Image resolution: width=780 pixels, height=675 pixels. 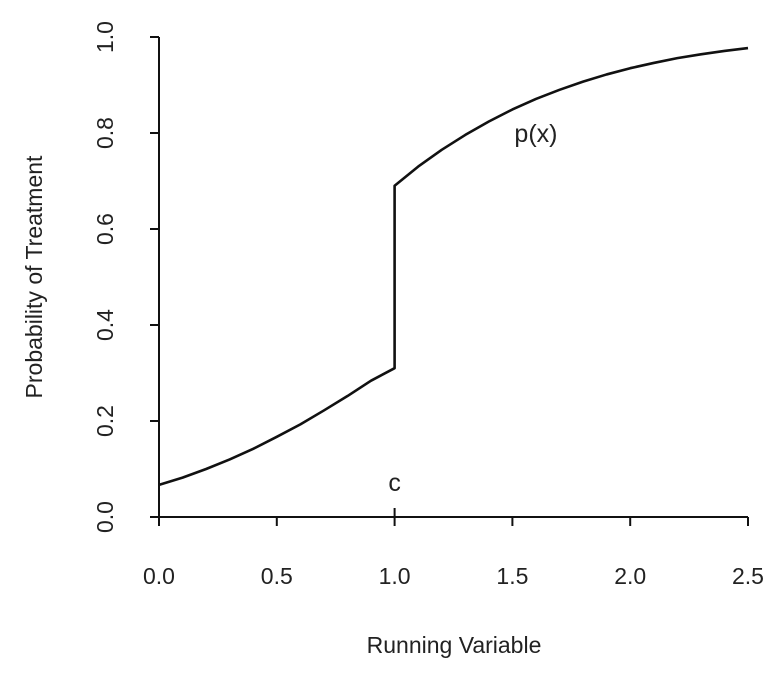 I want to click on y-tick-label: 0.2, so click(x=105, y=421).